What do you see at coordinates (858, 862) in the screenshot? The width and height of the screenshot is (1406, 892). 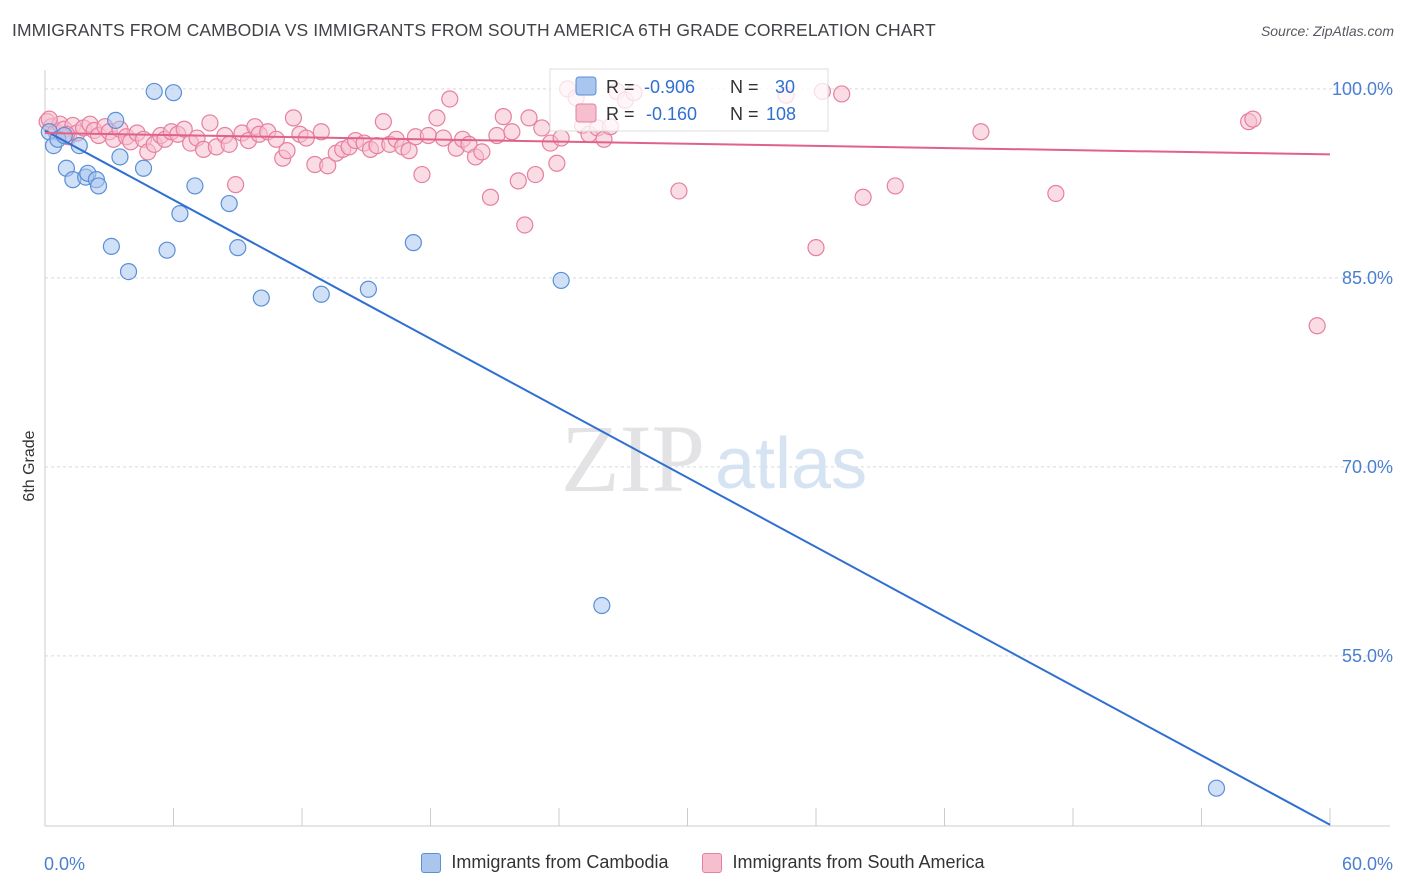 I see `legend-label-south-america: Immigrants from South America` at bounding box center [858, 862].